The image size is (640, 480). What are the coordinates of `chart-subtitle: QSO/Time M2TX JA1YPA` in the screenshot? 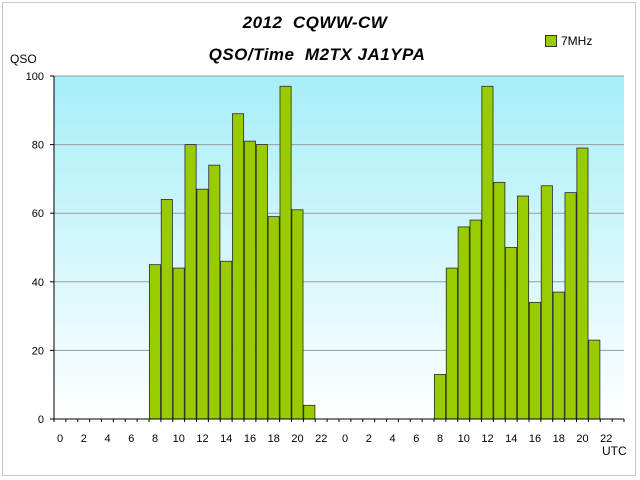 It's located at (317, 54).